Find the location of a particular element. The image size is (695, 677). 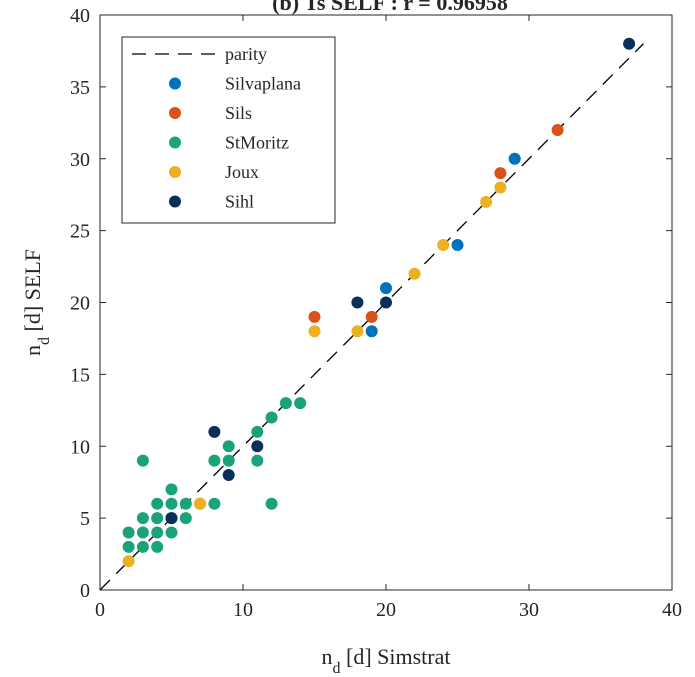

legend-box is located at coordinates (228, 130).